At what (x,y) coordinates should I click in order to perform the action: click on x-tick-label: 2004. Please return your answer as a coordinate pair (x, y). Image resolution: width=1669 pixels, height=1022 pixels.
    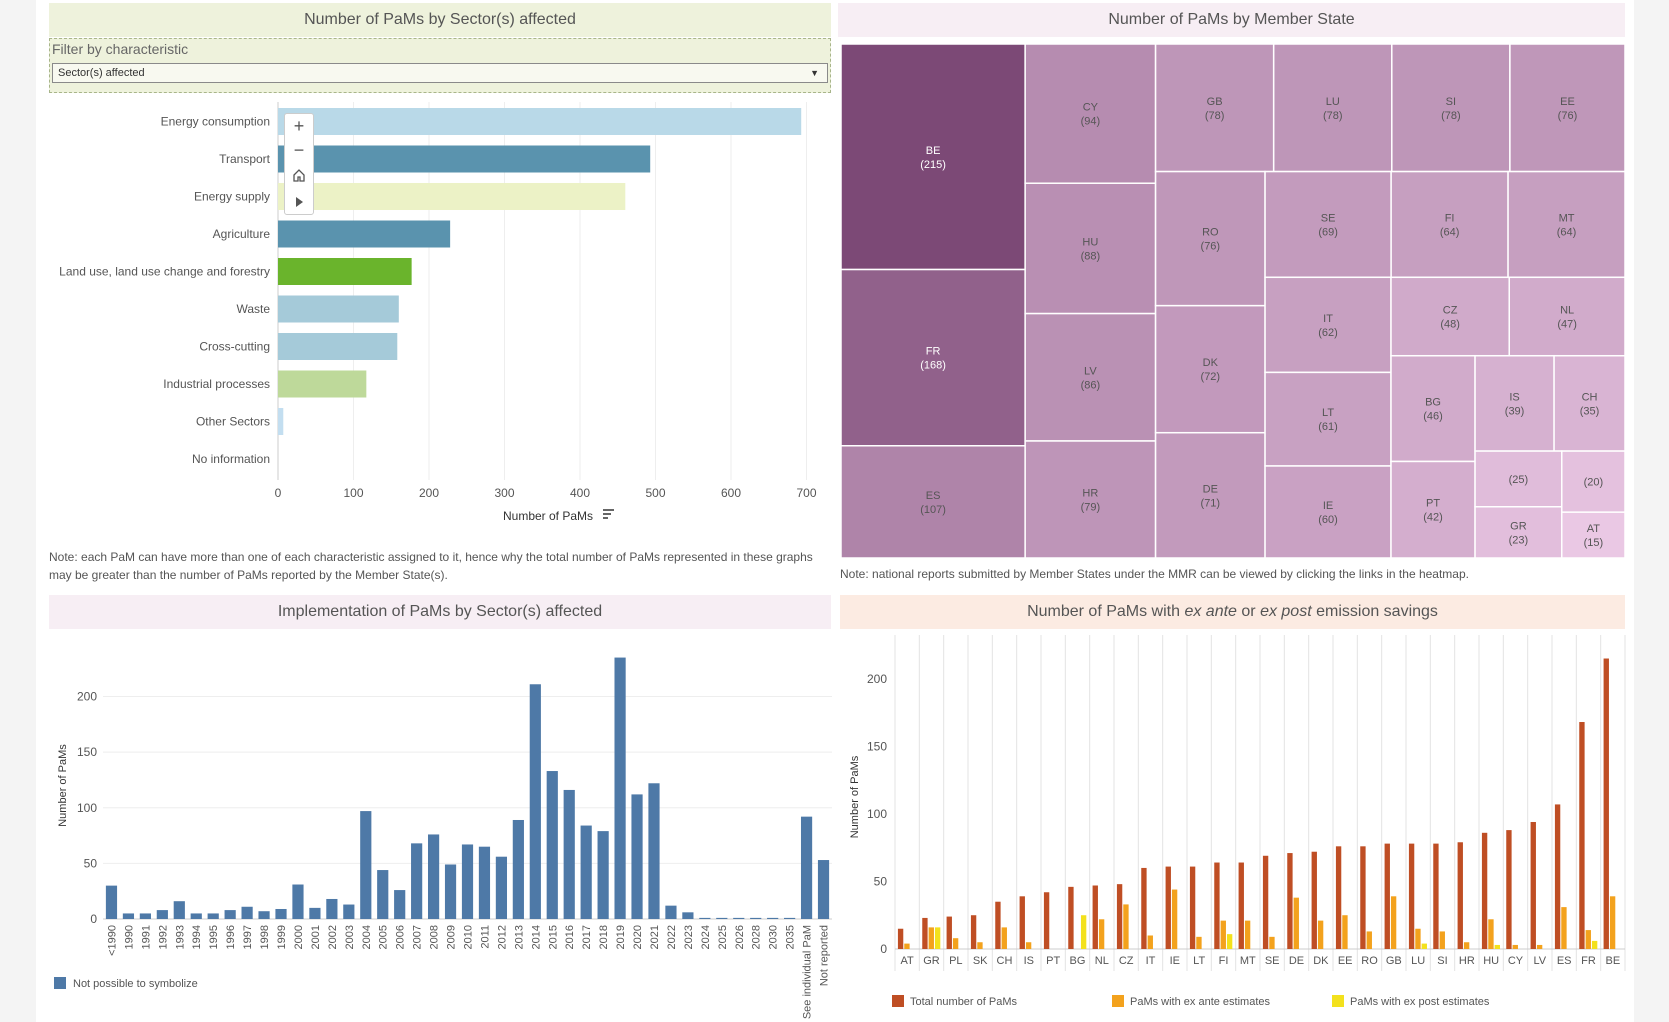
    Looking at the image, I should click on (367, 937).